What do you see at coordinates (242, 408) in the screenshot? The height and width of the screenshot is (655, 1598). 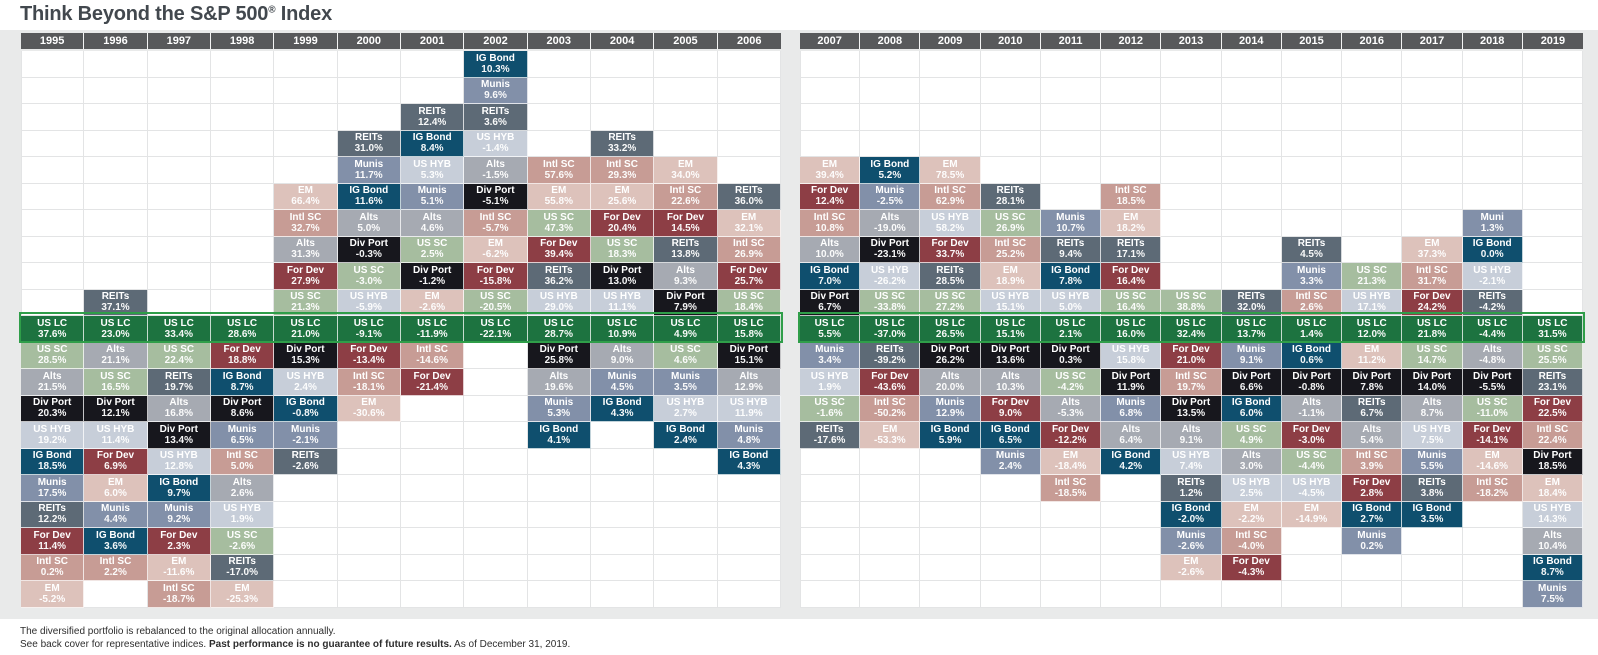 I see `return-cell-1998-div-port: Div Port 8.6%` at bounding box center [242, 408].